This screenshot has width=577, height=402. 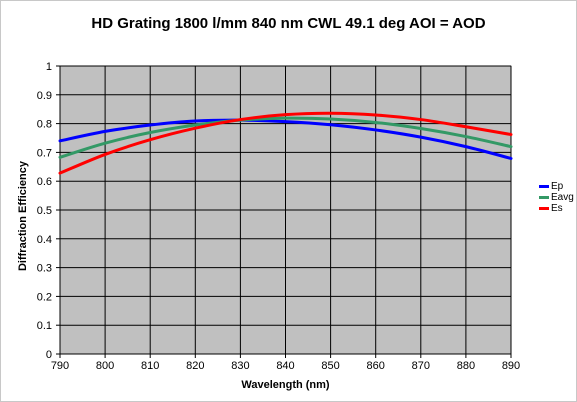 I want to click on series-line-ep, so click(x=285, y=139).